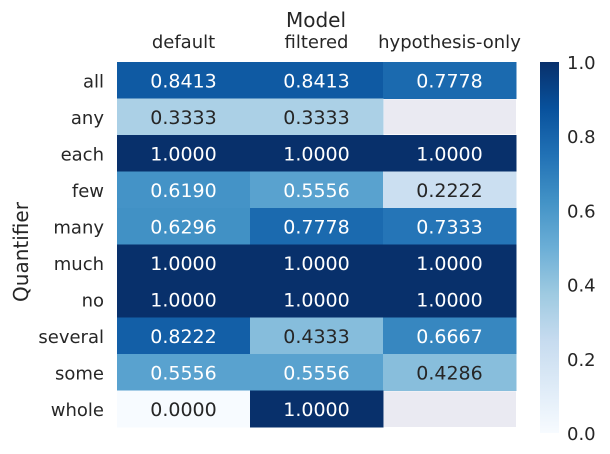  I want to click on cell-value-label: 0.4333, so click(316, 337).